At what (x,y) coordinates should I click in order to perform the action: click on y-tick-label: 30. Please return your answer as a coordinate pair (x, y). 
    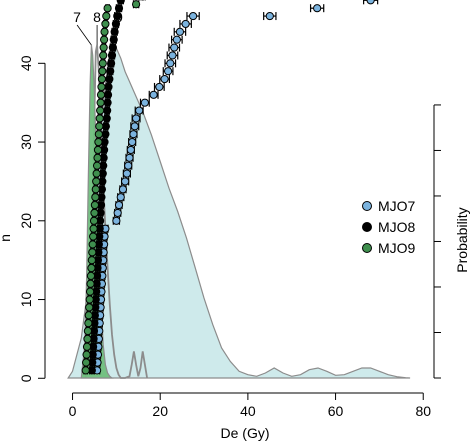
    Looking at the image, I should click on (26, 142).